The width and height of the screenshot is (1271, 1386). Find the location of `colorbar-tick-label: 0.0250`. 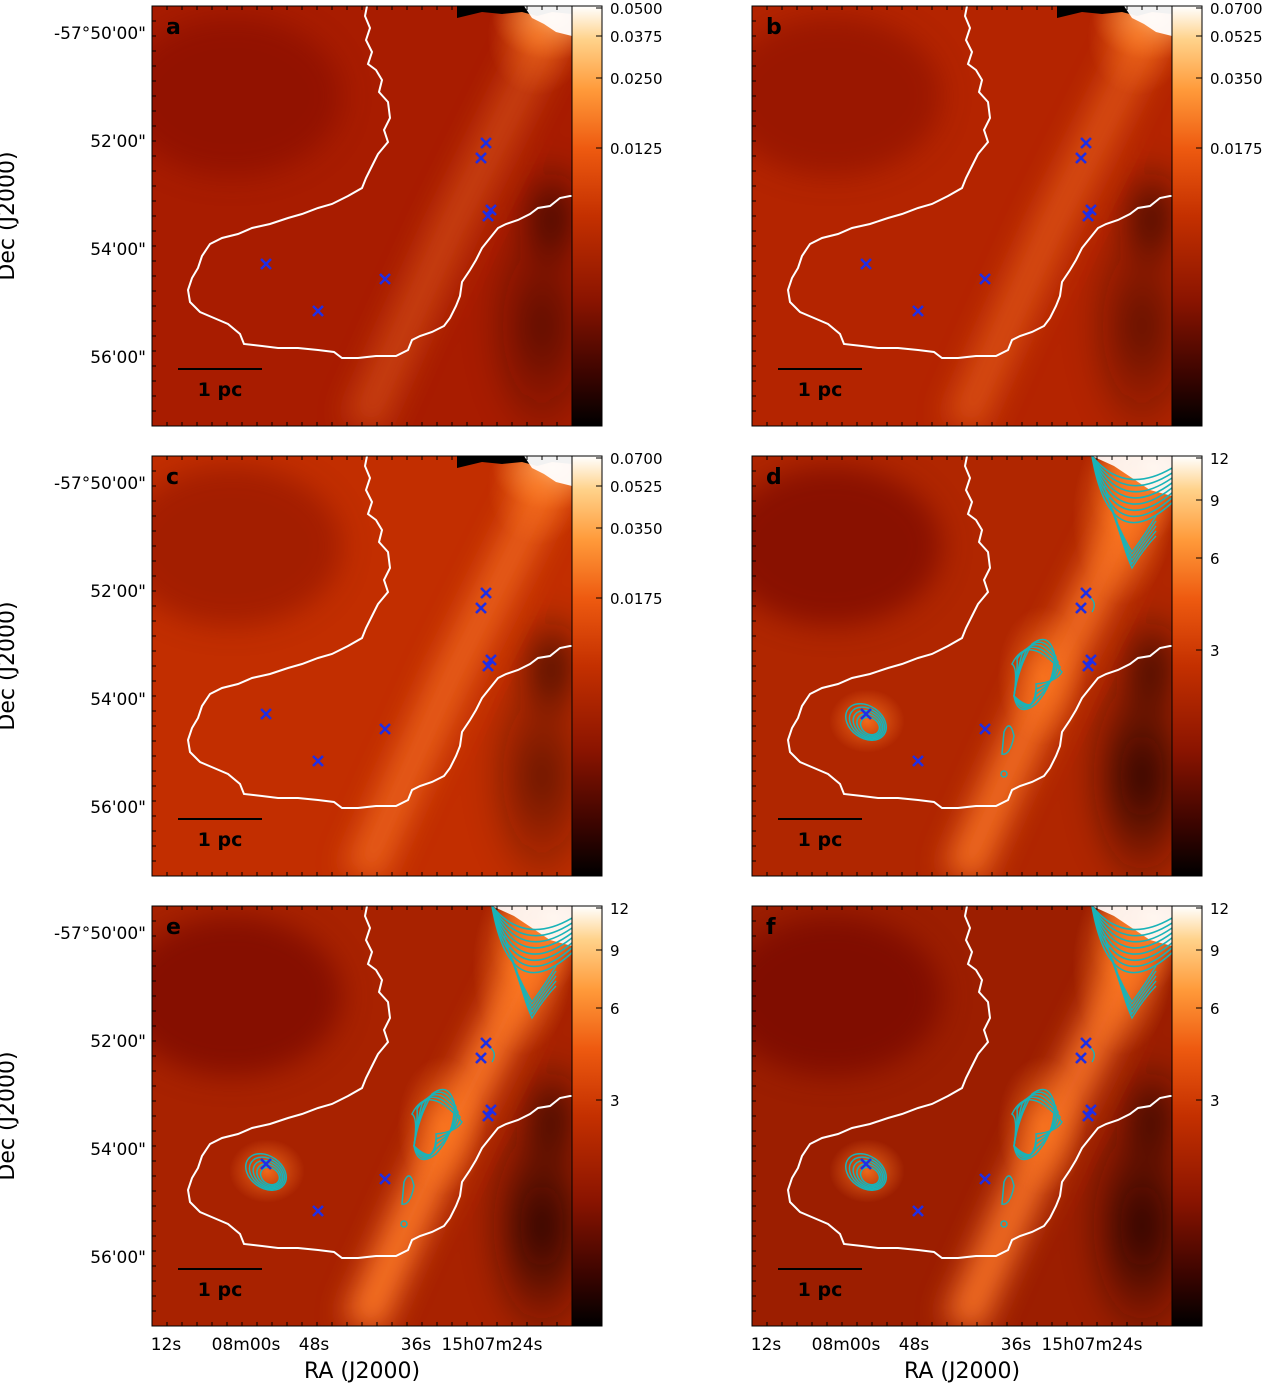

colorbar-tick-label: 0.0250 is located at coordinates (636, 79).